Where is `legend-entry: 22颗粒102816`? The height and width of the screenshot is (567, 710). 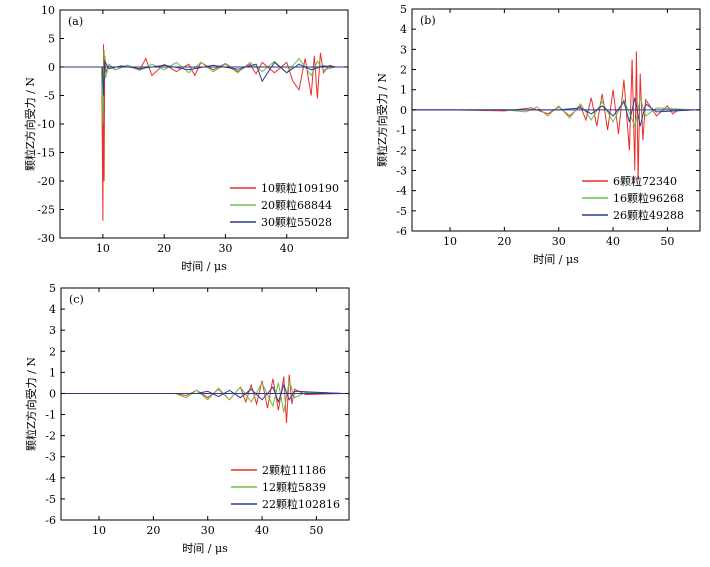
legend-entry: 22颗粒102816 is located at coordinates (301, 504).